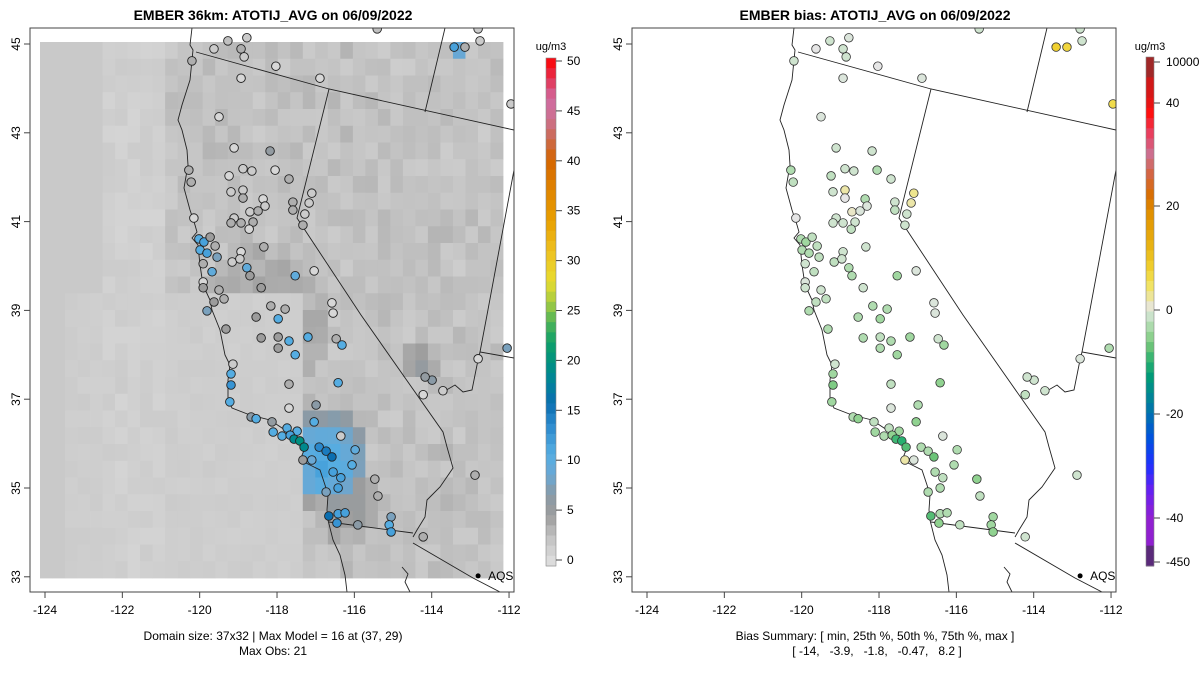  What do you see at coordinates (500, 576) in the screenshot?
I see `aqs-label: AQS` at bounding box center [500, 576].